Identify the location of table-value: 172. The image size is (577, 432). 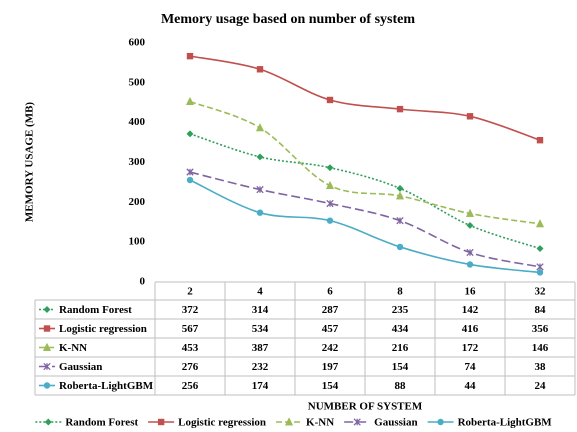
(470, 348).